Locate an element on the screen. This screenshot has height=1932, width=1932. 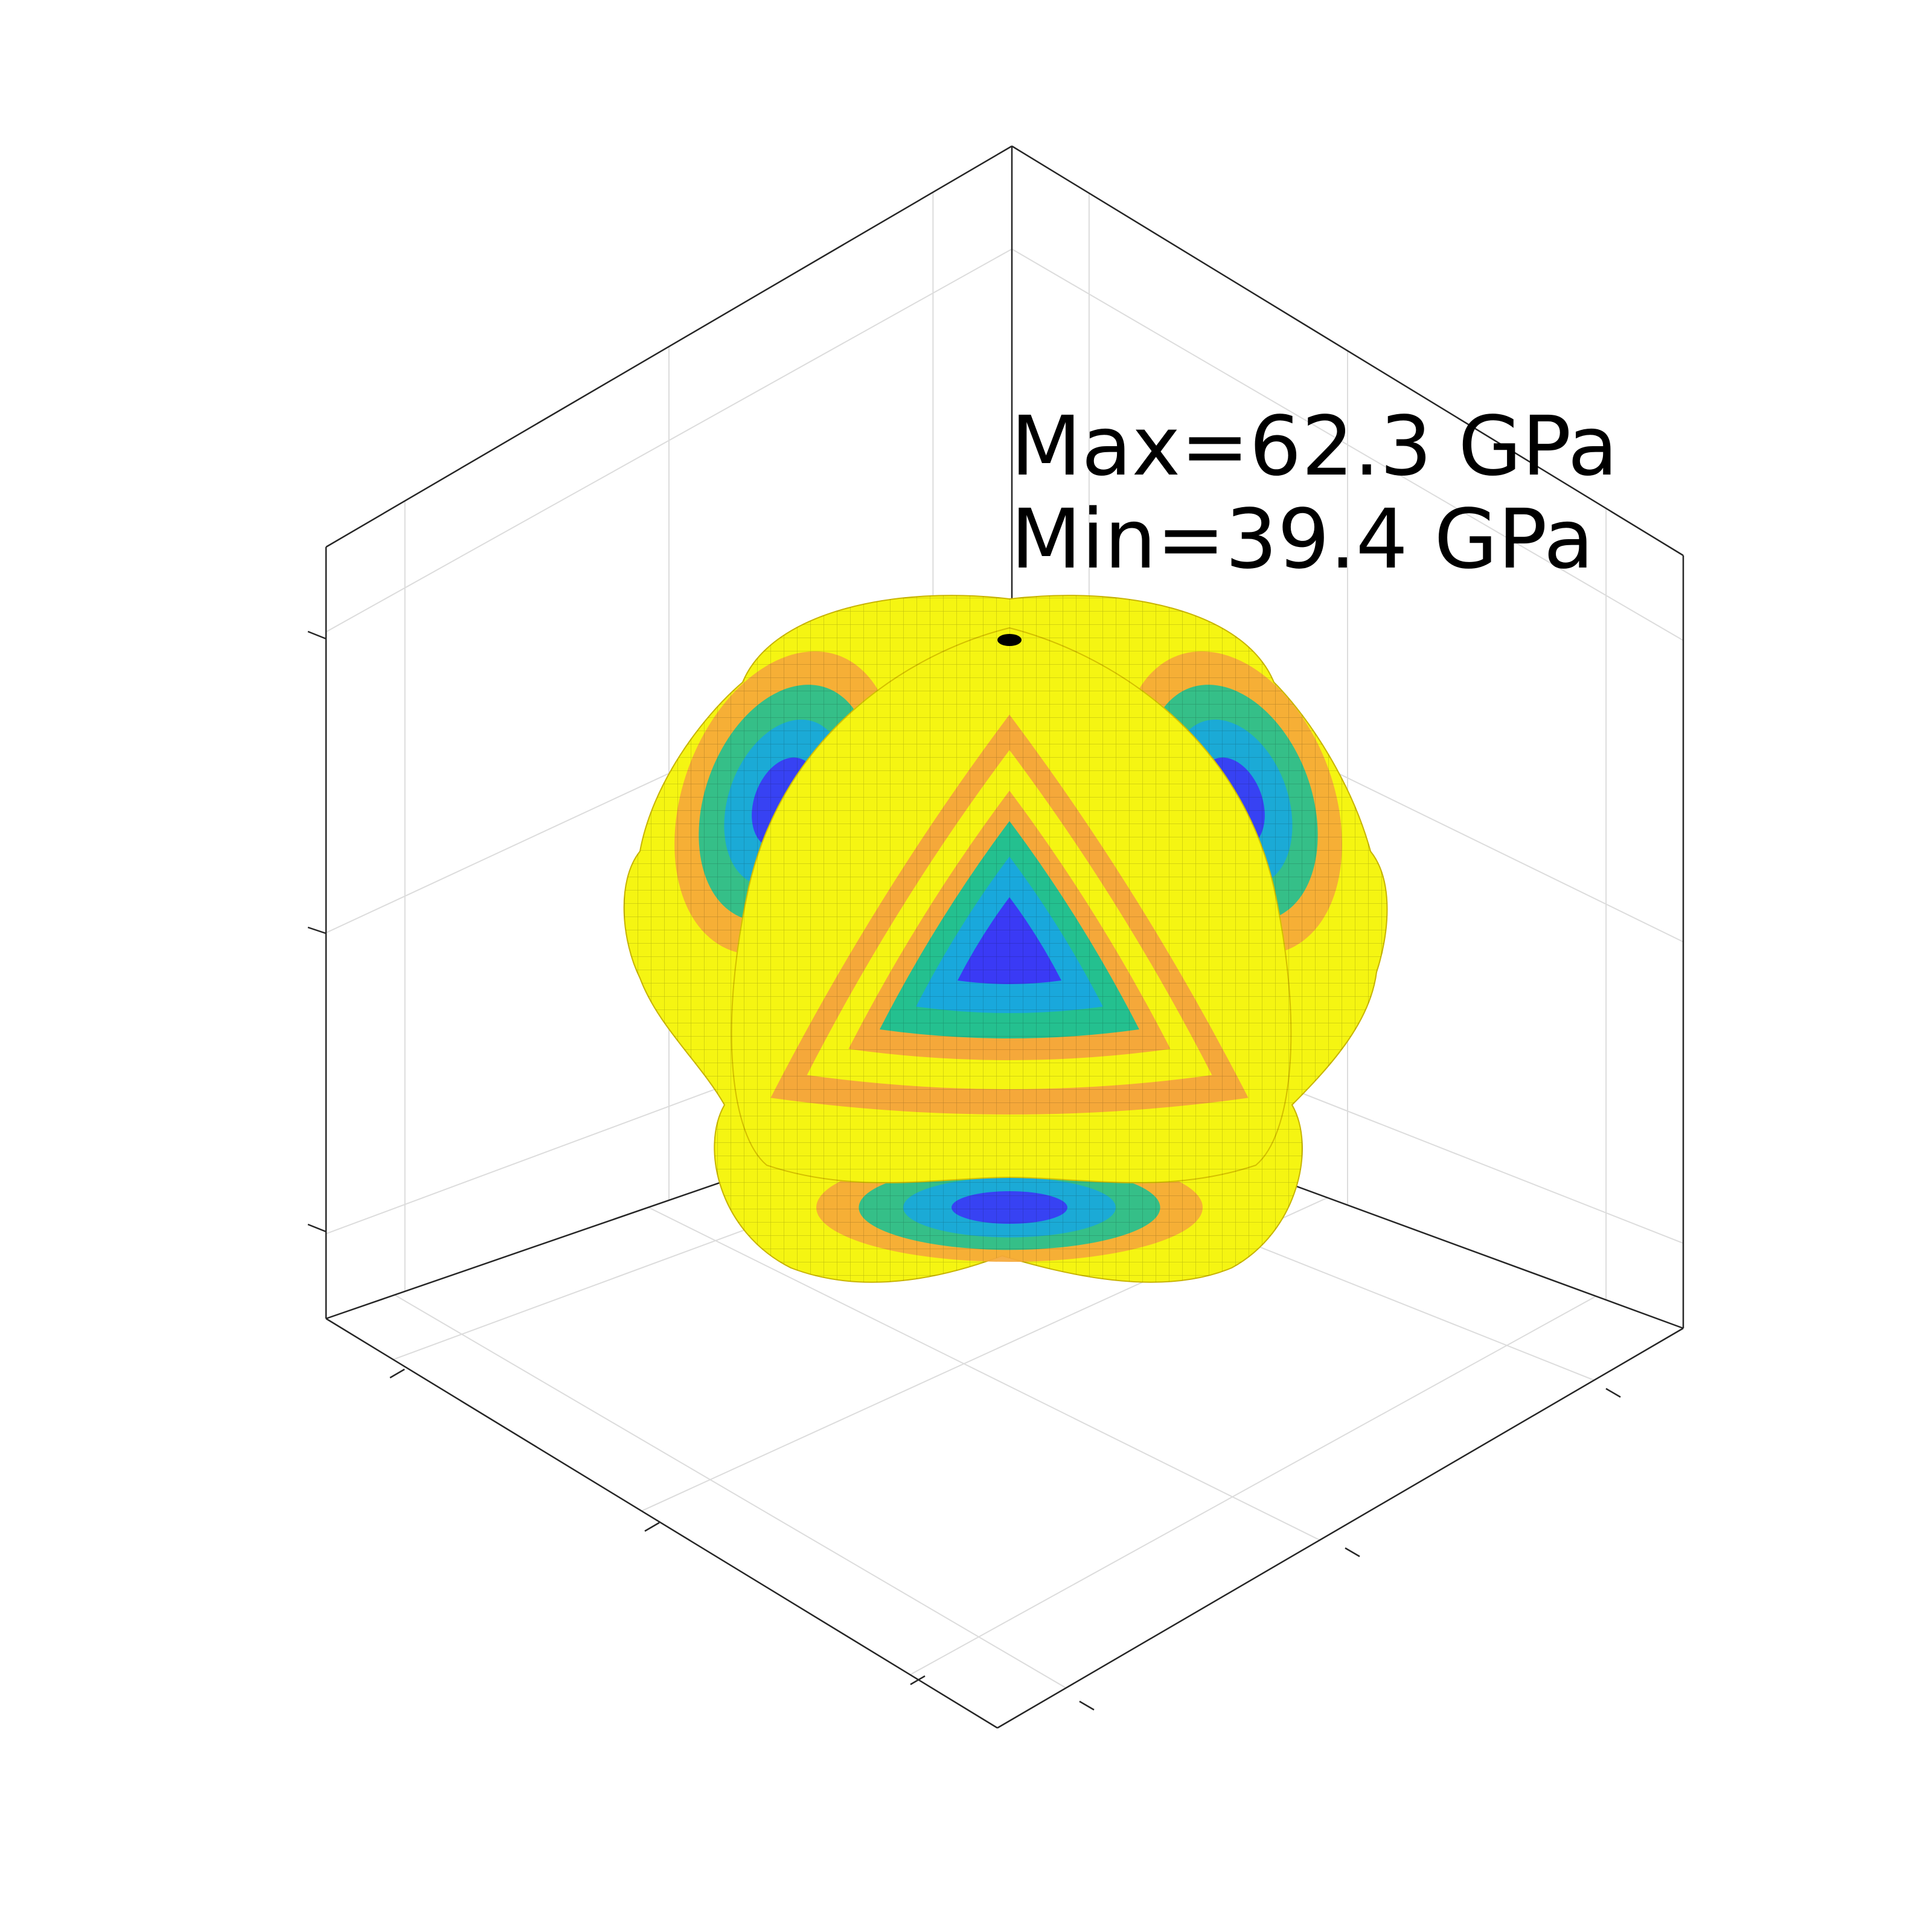
elastic-surface is located at coordinates (1006, 939).